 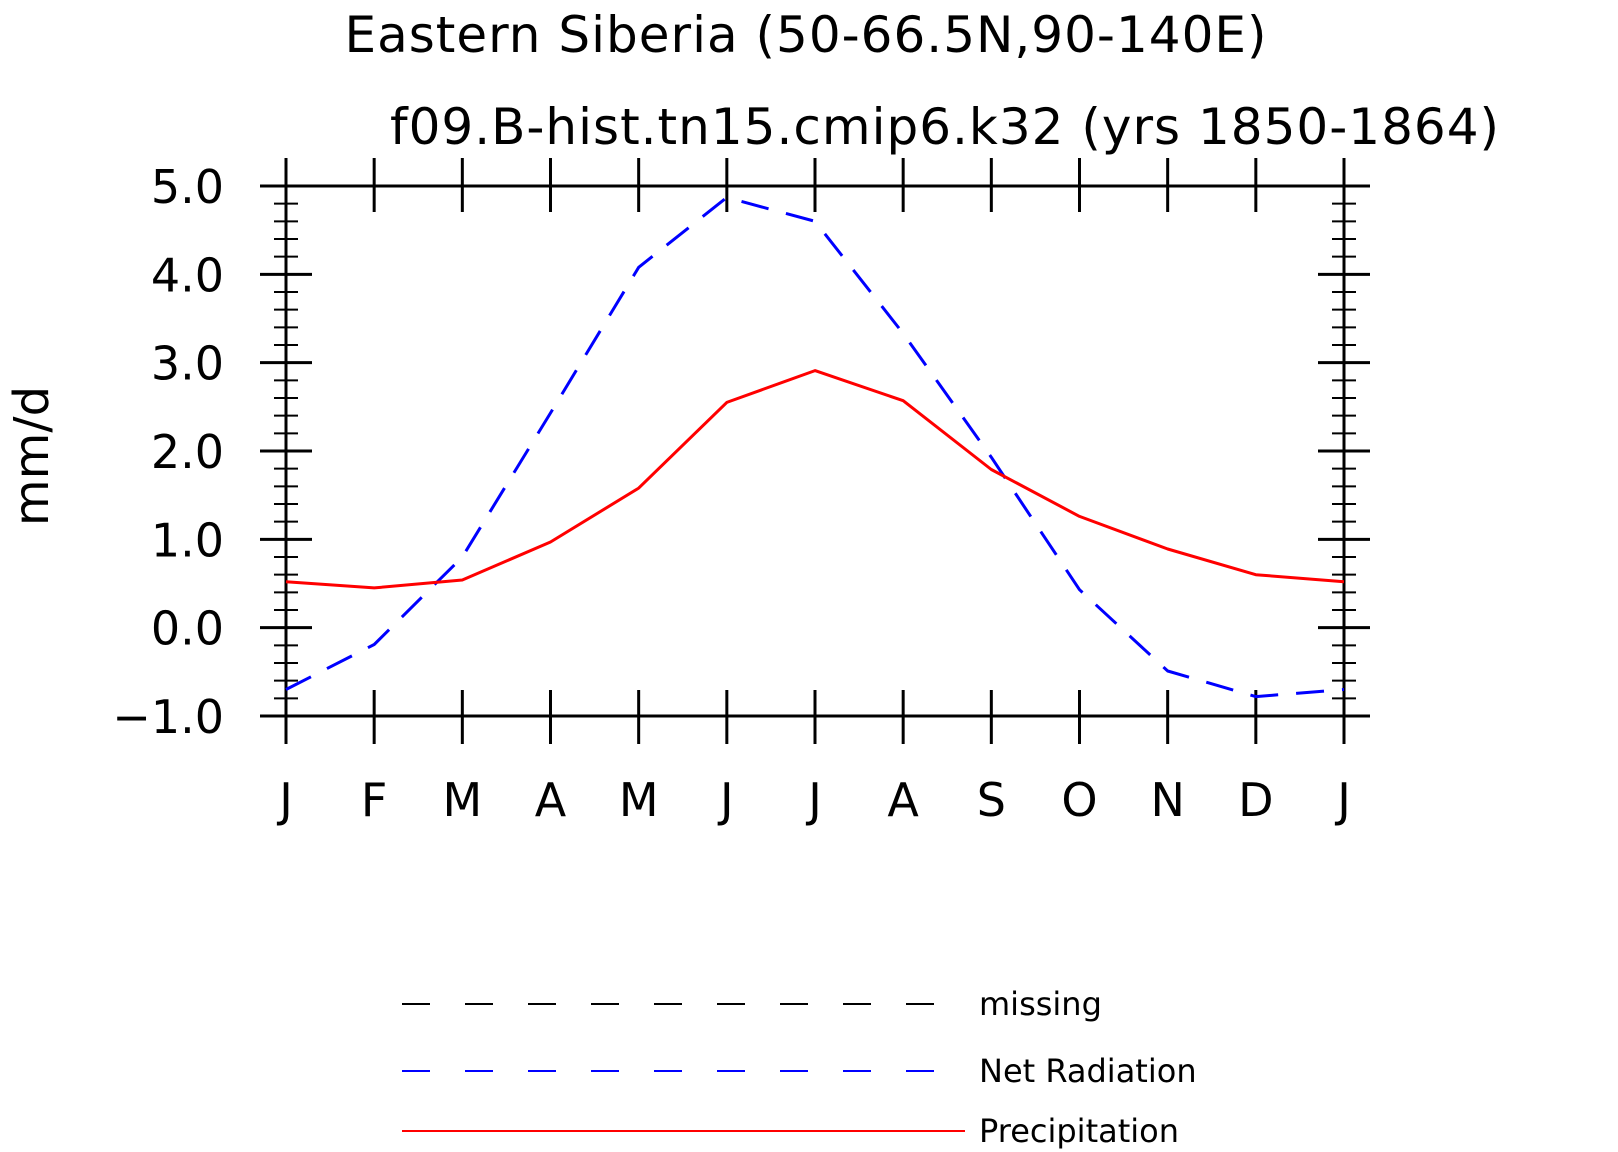 What do you see at coordinates (187, 275) in the screenshot?
I see `y-tick-label: 4.0` at bounding box center [187, 275].